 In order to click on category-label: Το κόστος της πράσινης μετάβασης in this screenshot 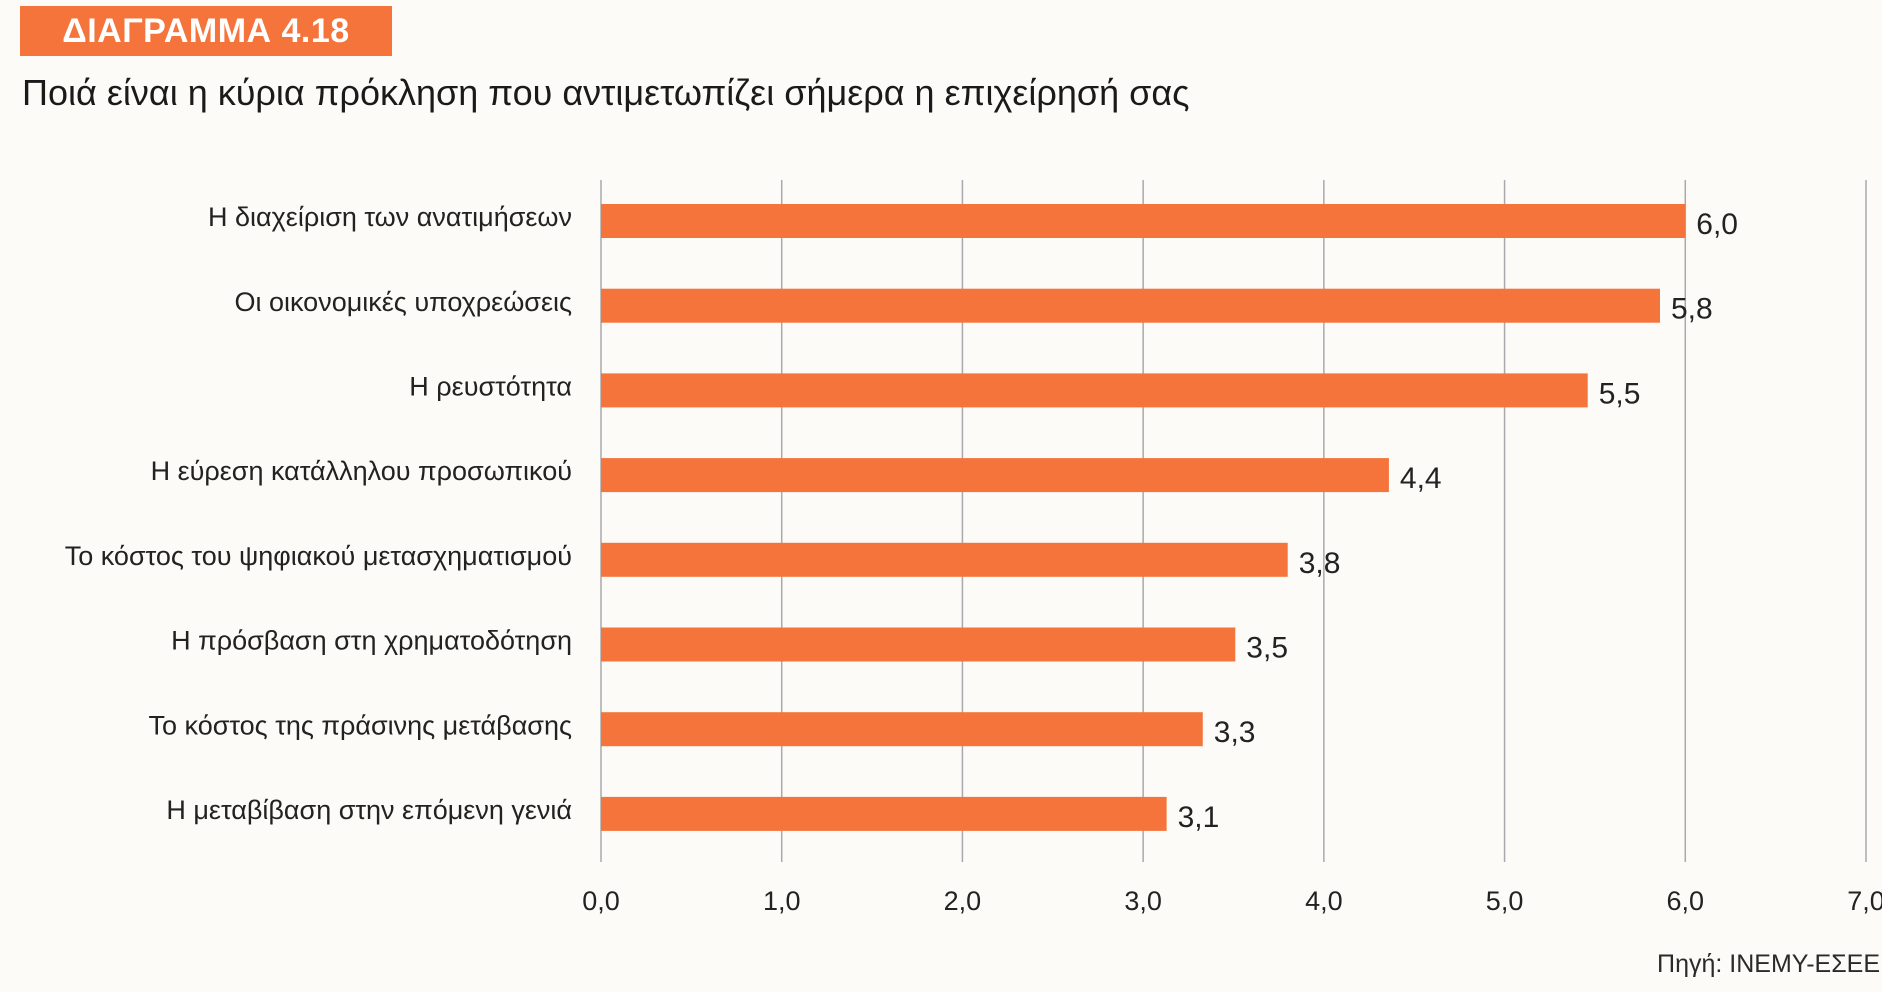, I will do `click(360, 725)`.